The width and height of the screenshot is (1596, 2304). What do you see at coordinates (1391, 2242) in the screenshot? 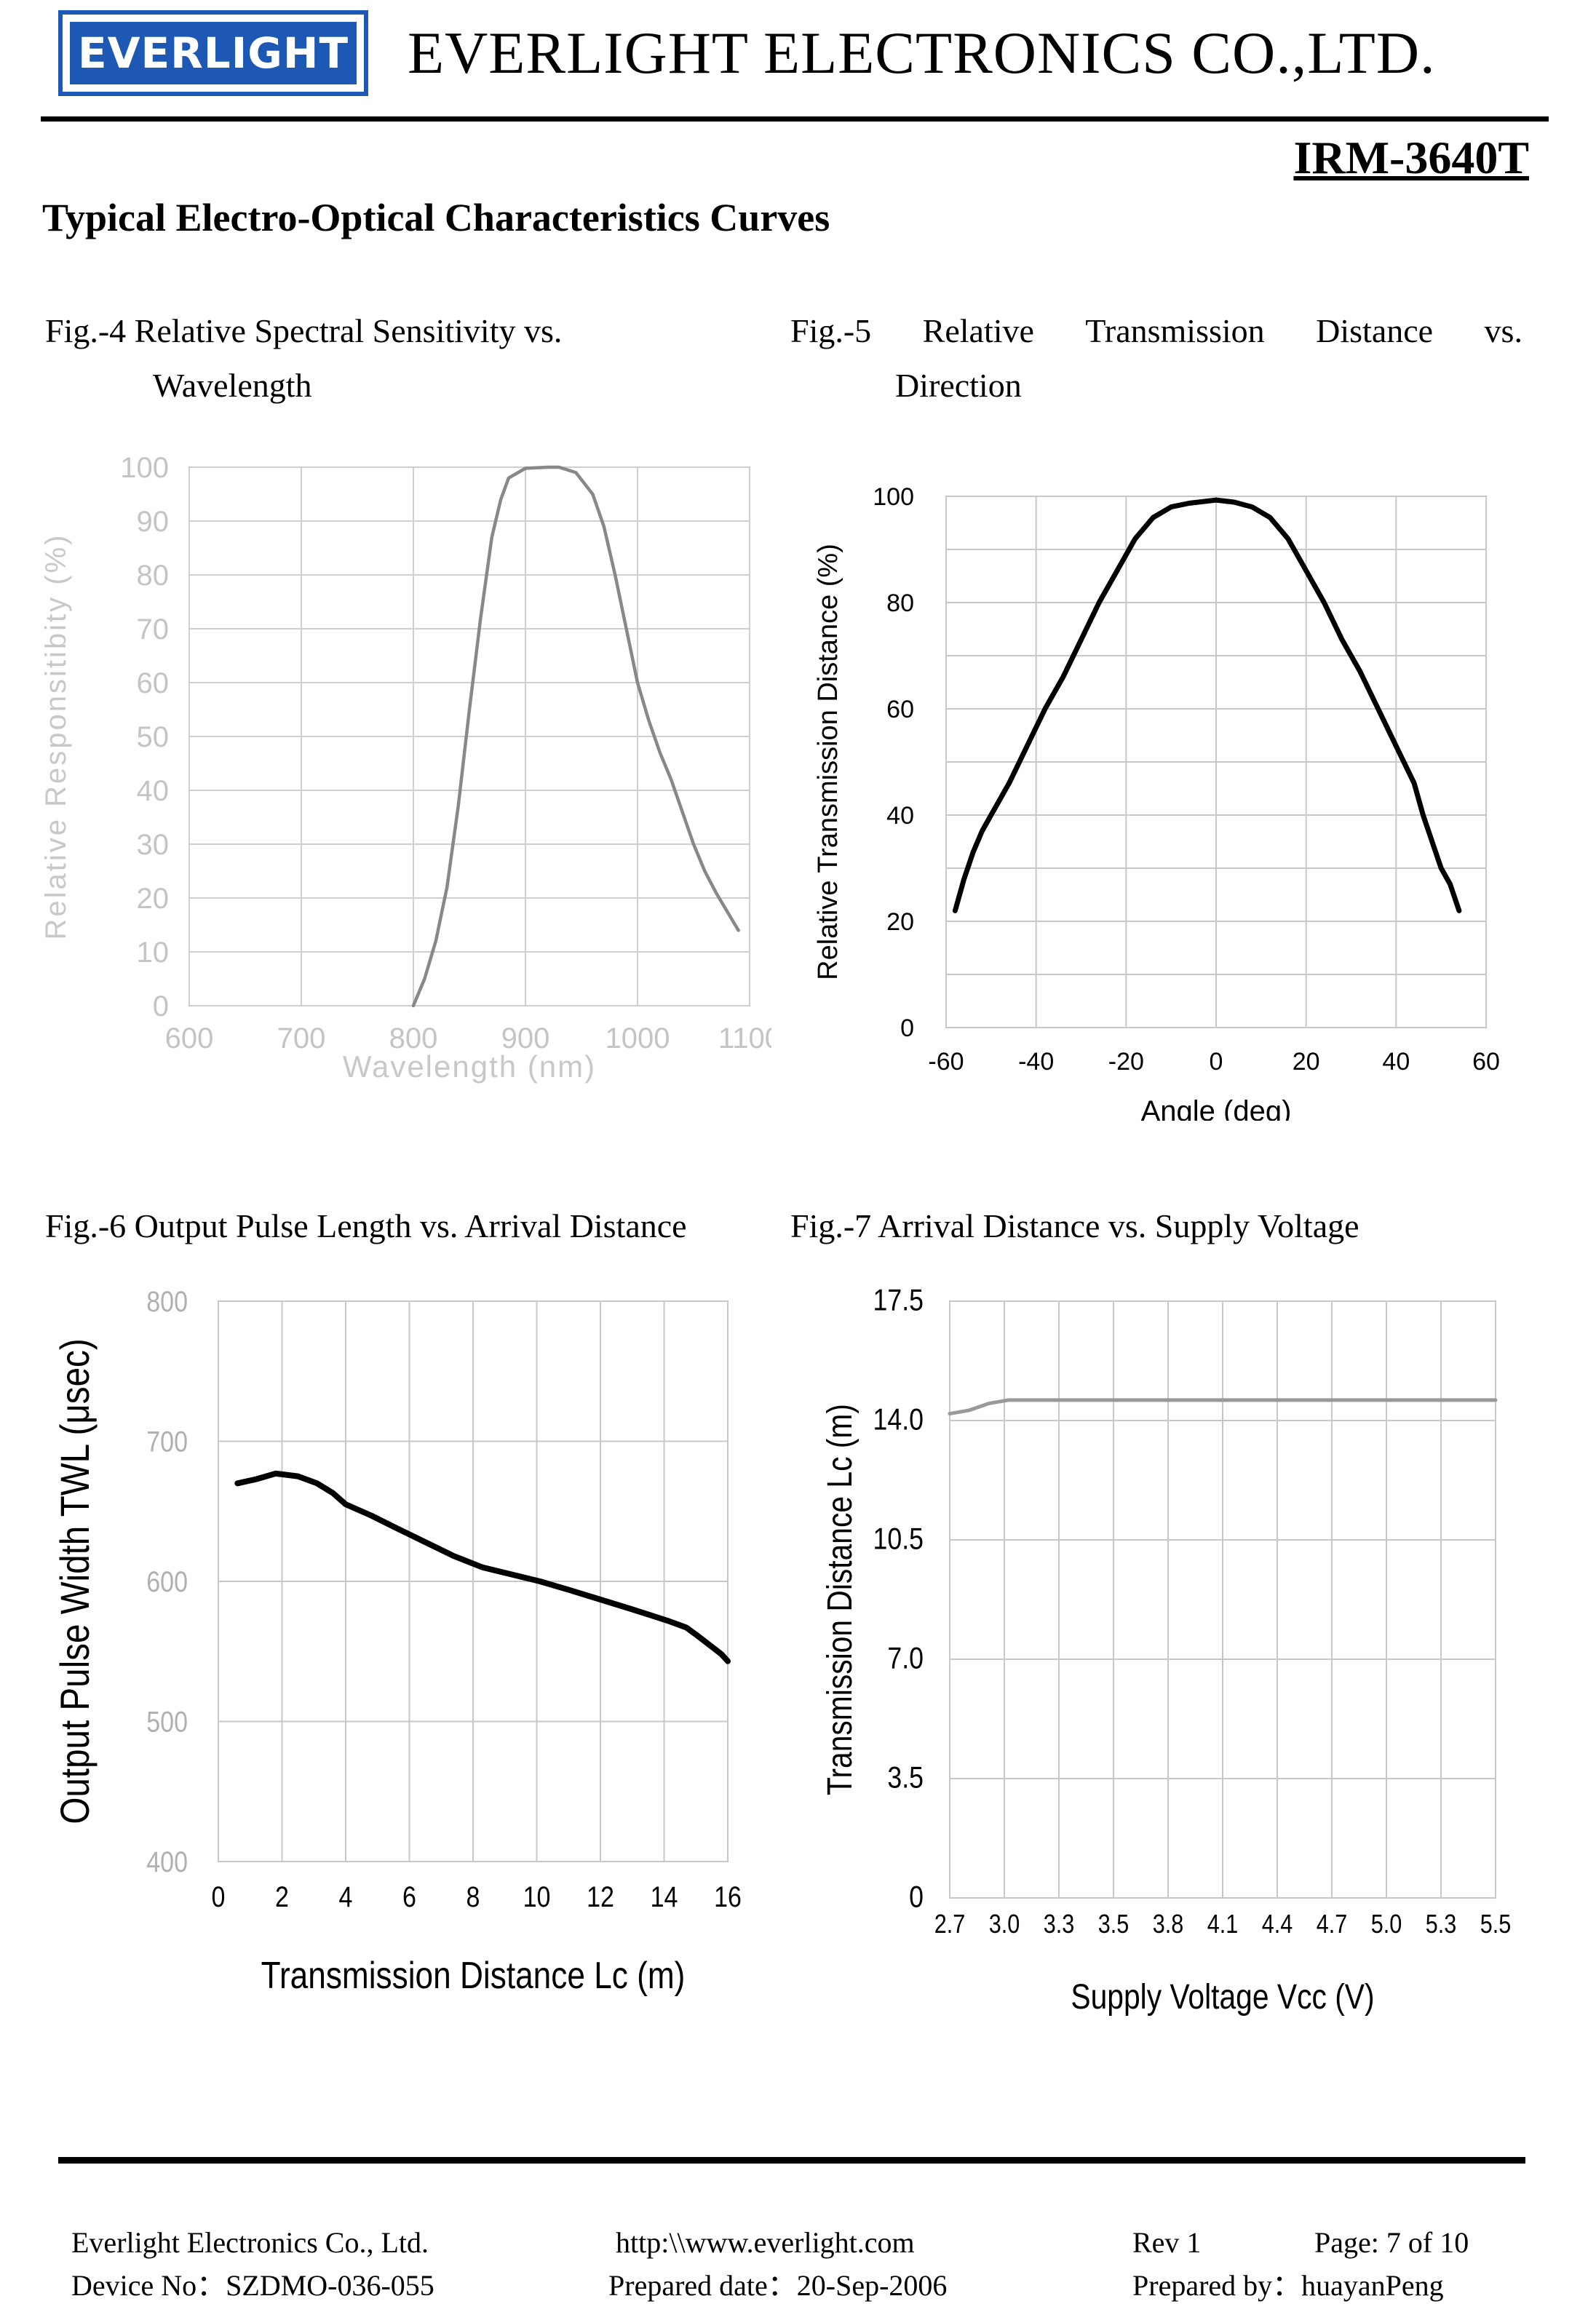
I see `footer-page: Page: 7 of 10` at bounding box center [1391, 2242].